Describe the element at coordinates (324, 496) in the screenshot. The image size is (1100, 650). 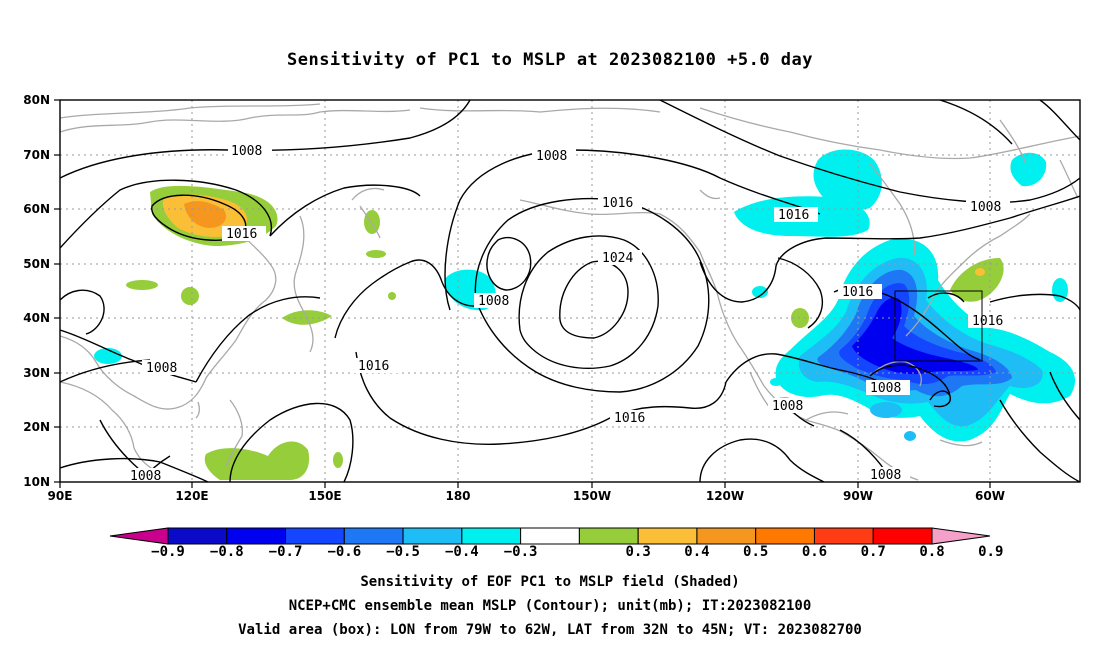
I see `lon-label: 150E` at that location.